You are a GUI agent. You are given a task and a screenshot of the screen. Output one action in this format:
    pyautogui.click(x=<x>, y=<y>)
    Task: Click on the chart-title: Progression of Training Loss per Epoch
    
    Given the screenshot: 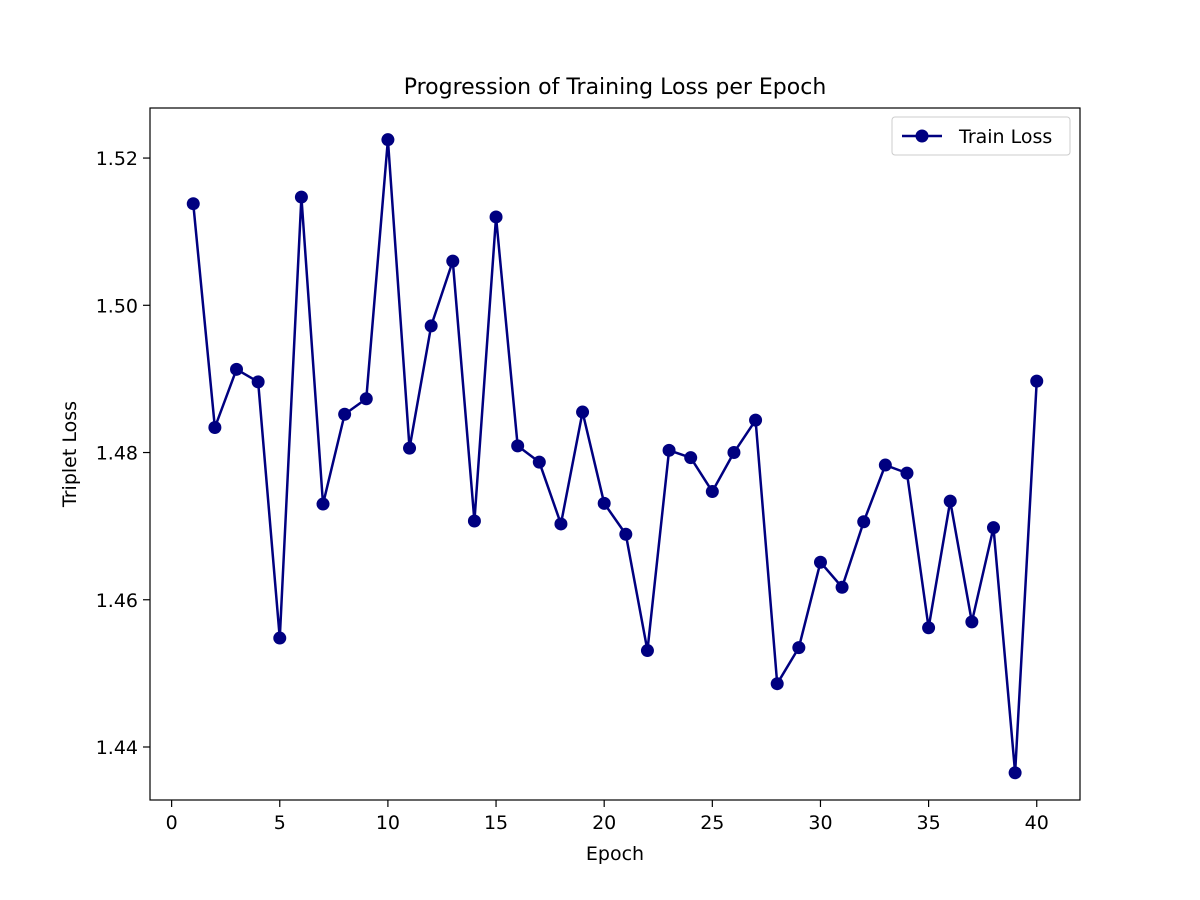 What is the action you would take?
    pyautogui.click(x=615, y=87)
    